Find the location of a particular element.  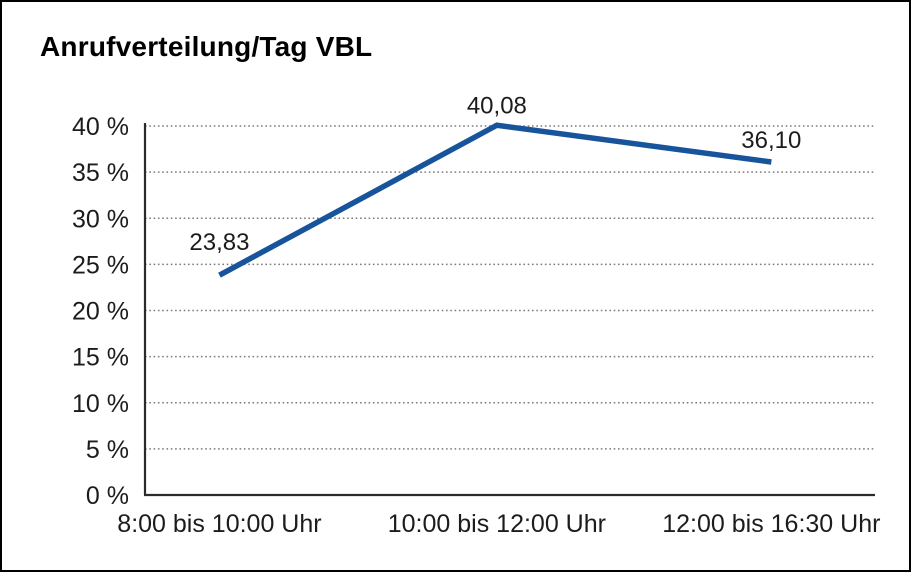

y-axis-tick-label: 25 % is located at coordinates (100, 265).